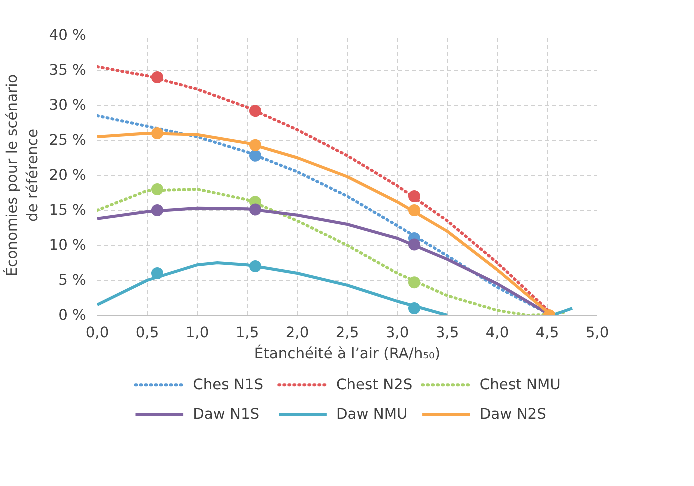  Describe the element at coordinates (226, 414) in the screenshot. I see `legend-label: Daw N1S` at that location.